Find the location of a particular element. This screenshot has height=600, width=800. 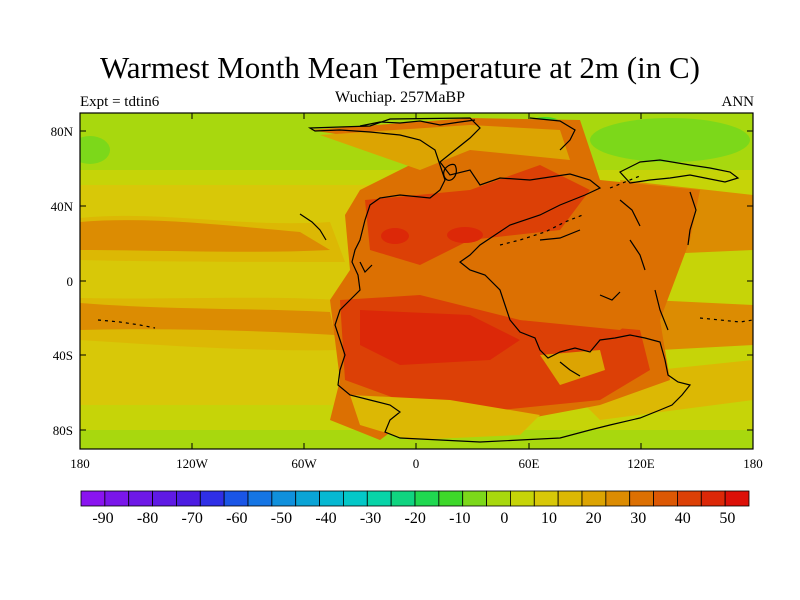

x-tick-label: 0 is located at coordinates (416, 463).